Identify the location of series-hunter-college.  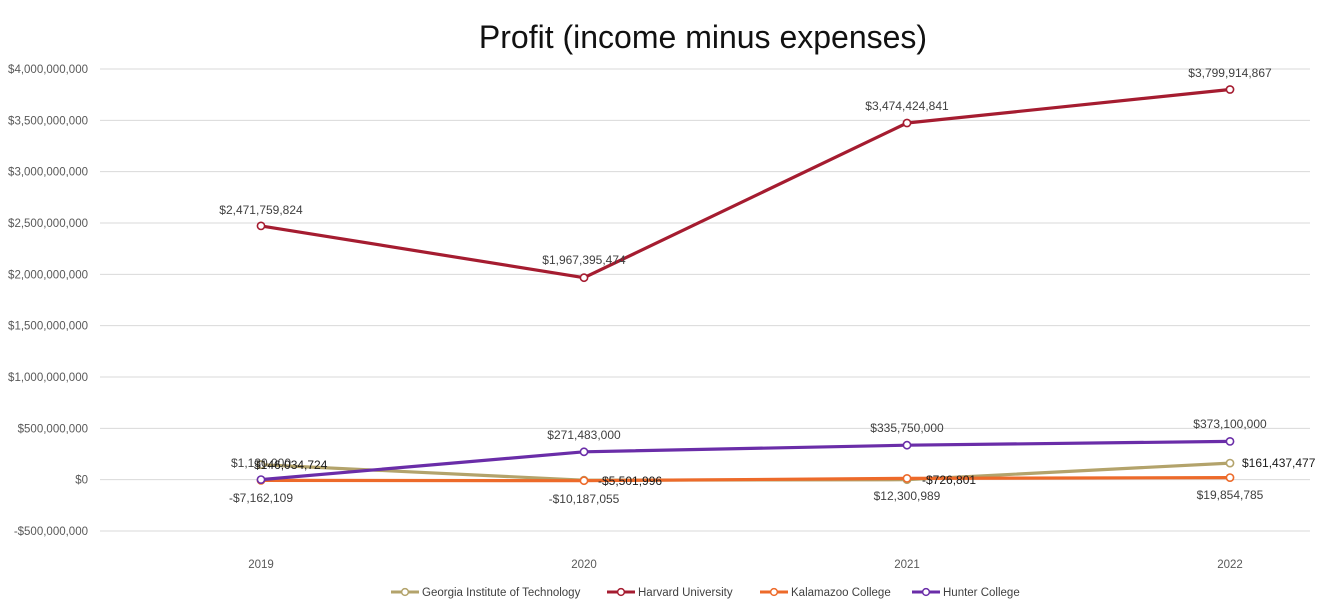
(745, 460).